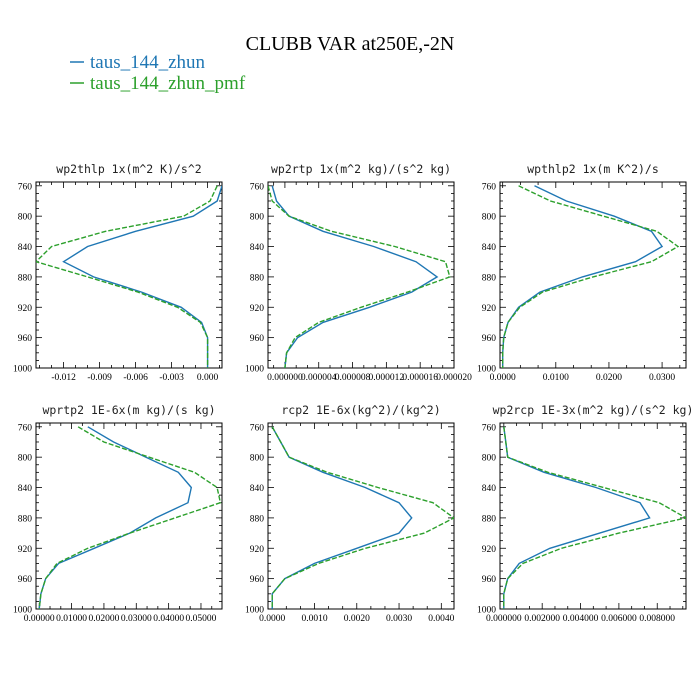  Describe the element at coordinates (128, 169) in the screenshot. I see `panel-title: wp2thlp 1x(m^2 K)/s^2` at that location.